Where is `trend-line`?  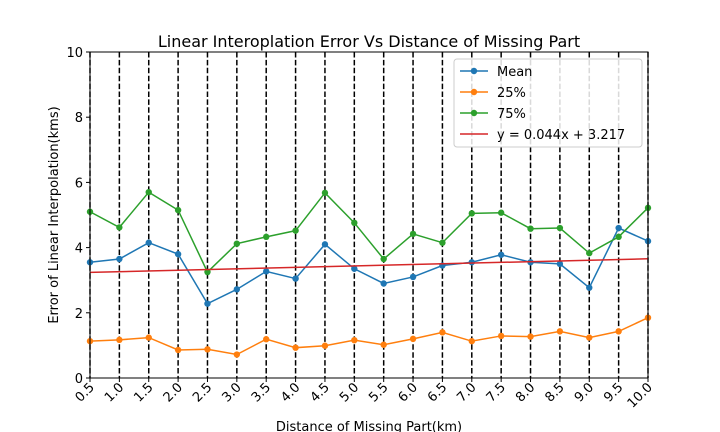 trend-line is located at coordinates (369, 266).